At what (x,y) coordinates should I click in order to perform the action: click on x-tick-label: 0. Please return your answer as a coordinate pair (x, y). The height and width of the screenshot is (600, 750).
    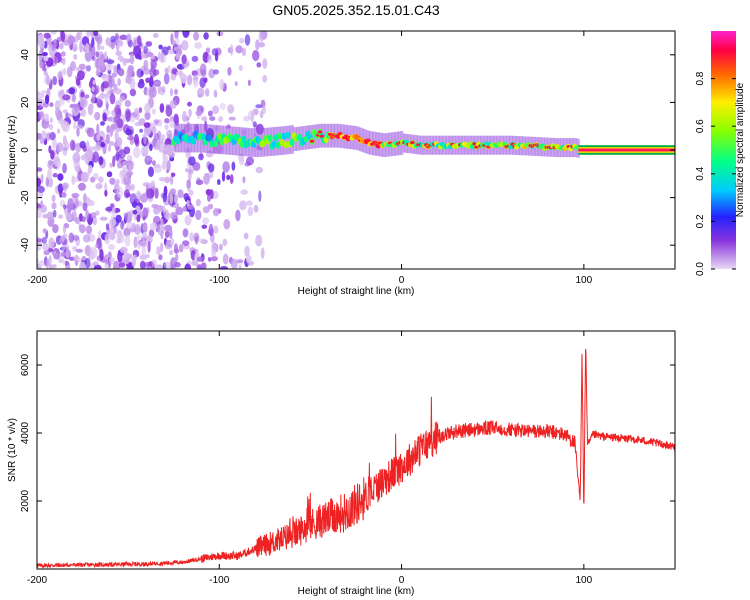
    Looking at the image, I should click on (402, 280).